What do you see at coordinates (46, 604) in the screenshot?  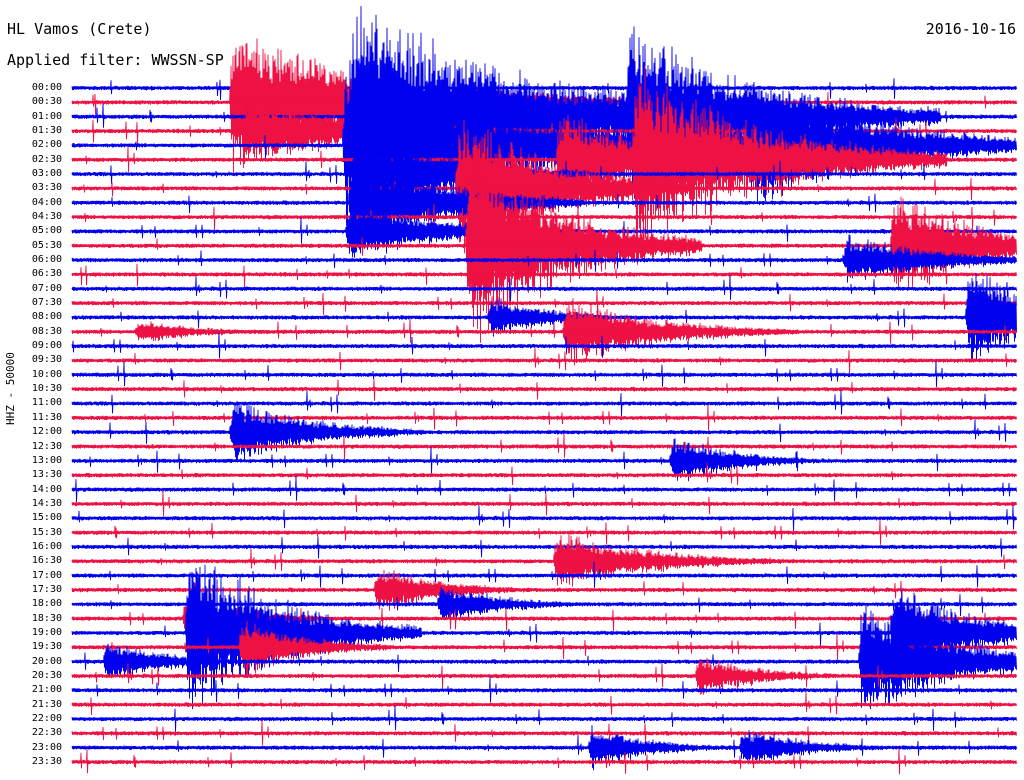 I see `trace-time-label: 18:00` at bounding box center [46, 604].